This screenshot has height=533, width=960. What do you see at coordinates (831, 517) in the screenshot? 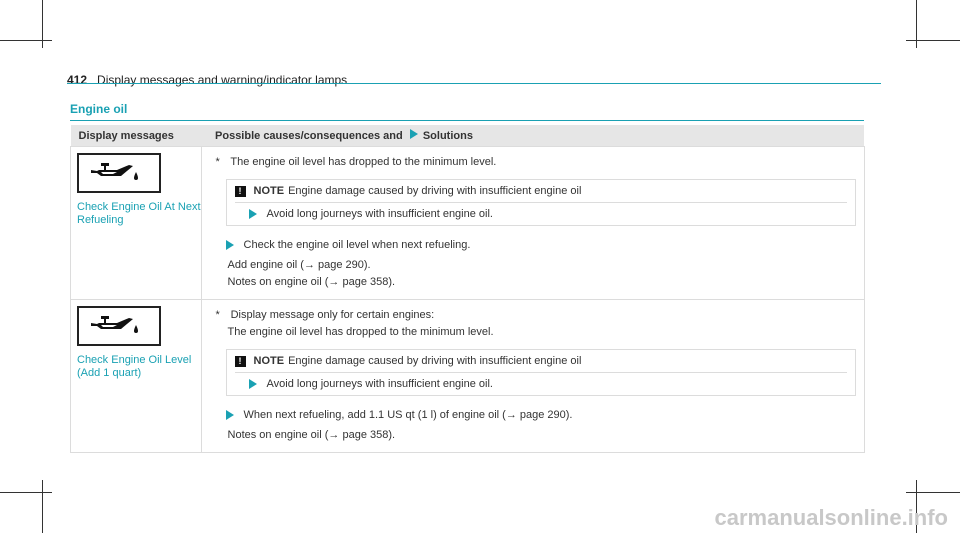
I see `watermark: carmanualsonline.info` at bounding box center [831, 517].